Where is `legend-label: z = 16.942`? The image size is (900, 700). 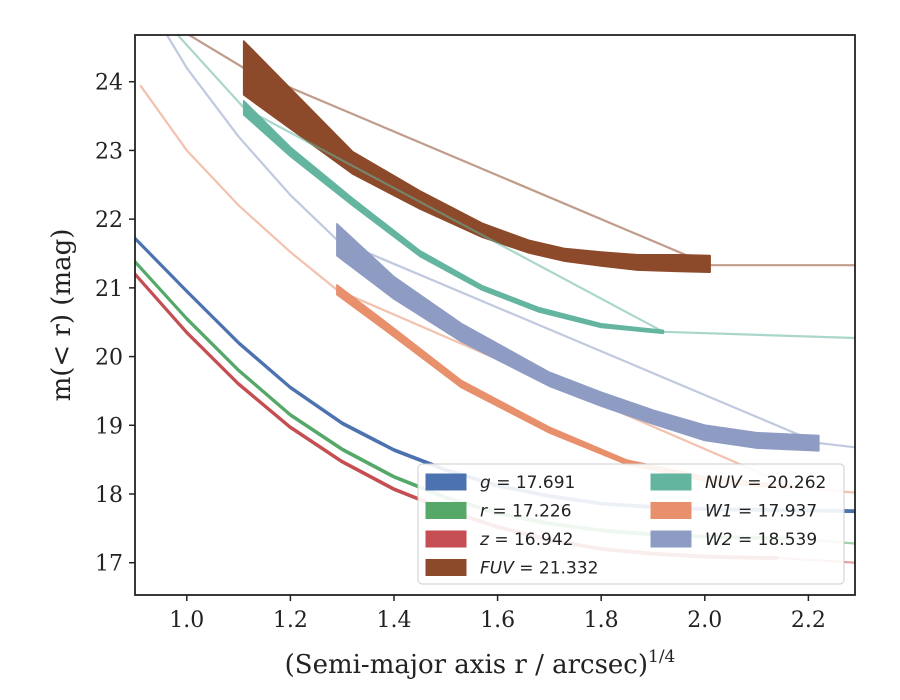
legend-label: z = 16.942 is located at coordinates (526, 540).